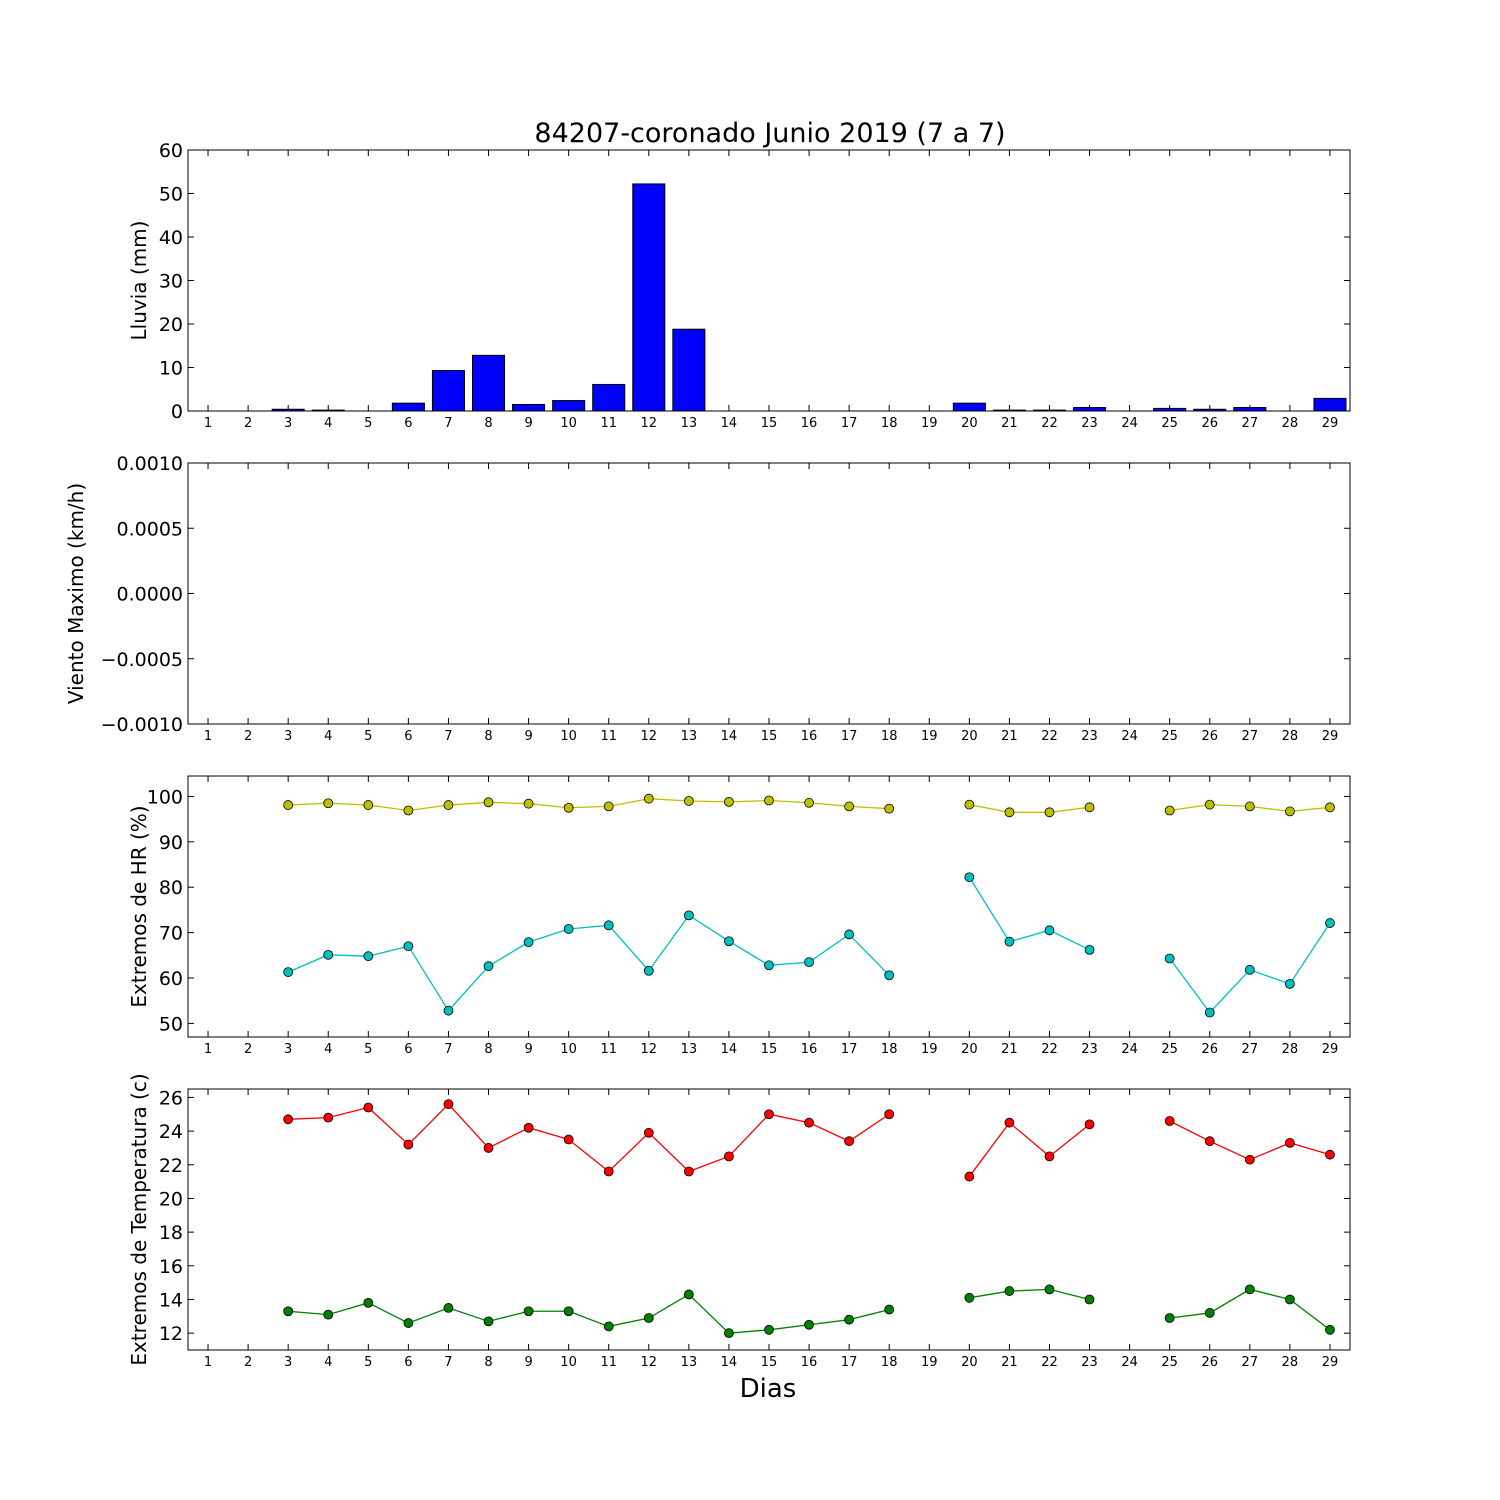 Image resolution: width=1500 pixels, height=1500 pixels. Describe the element at coordinates (177, 412) in the screenshot. I see `ytick-label: 0` at that location.